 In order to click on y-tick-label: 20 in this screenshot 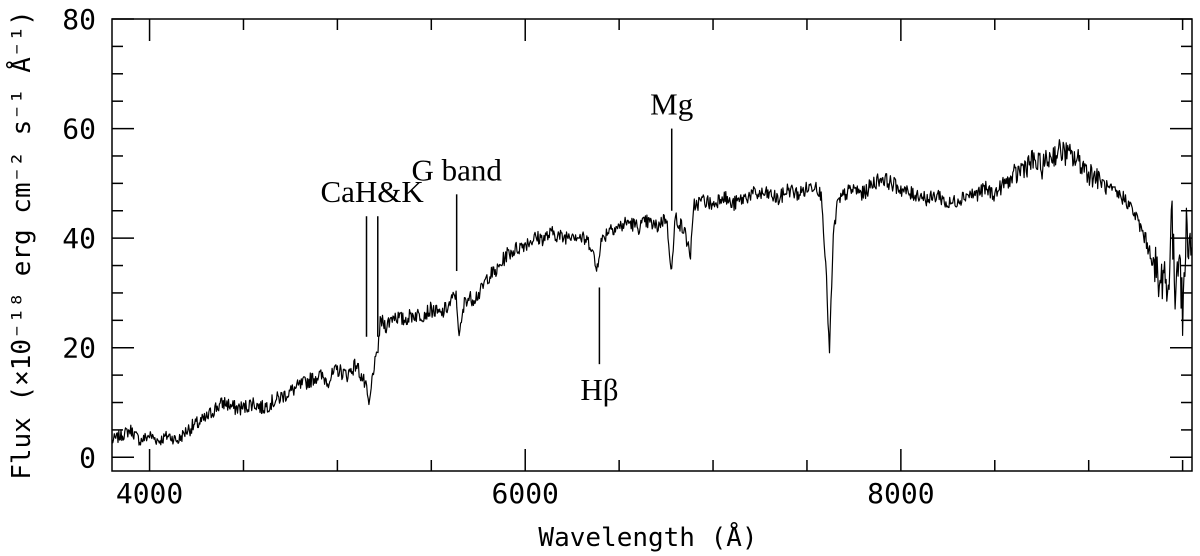, I will do `click(79, 348)`.